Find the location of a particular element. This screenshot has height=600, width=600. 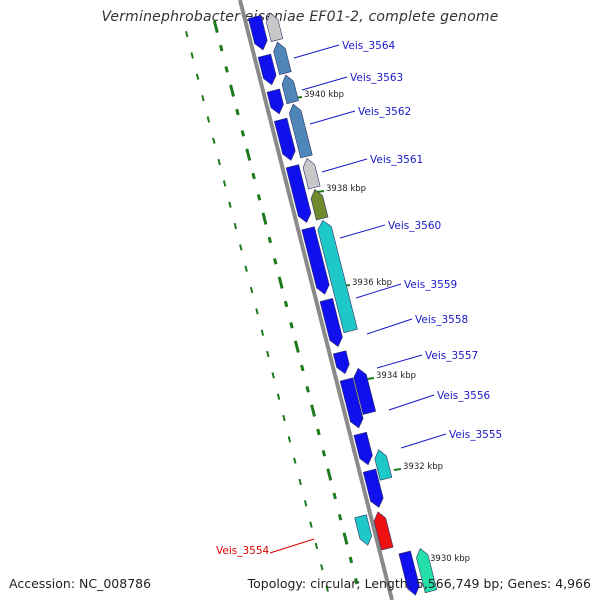

gene-label: Veis_3558 is located at coordinates (441, 320).